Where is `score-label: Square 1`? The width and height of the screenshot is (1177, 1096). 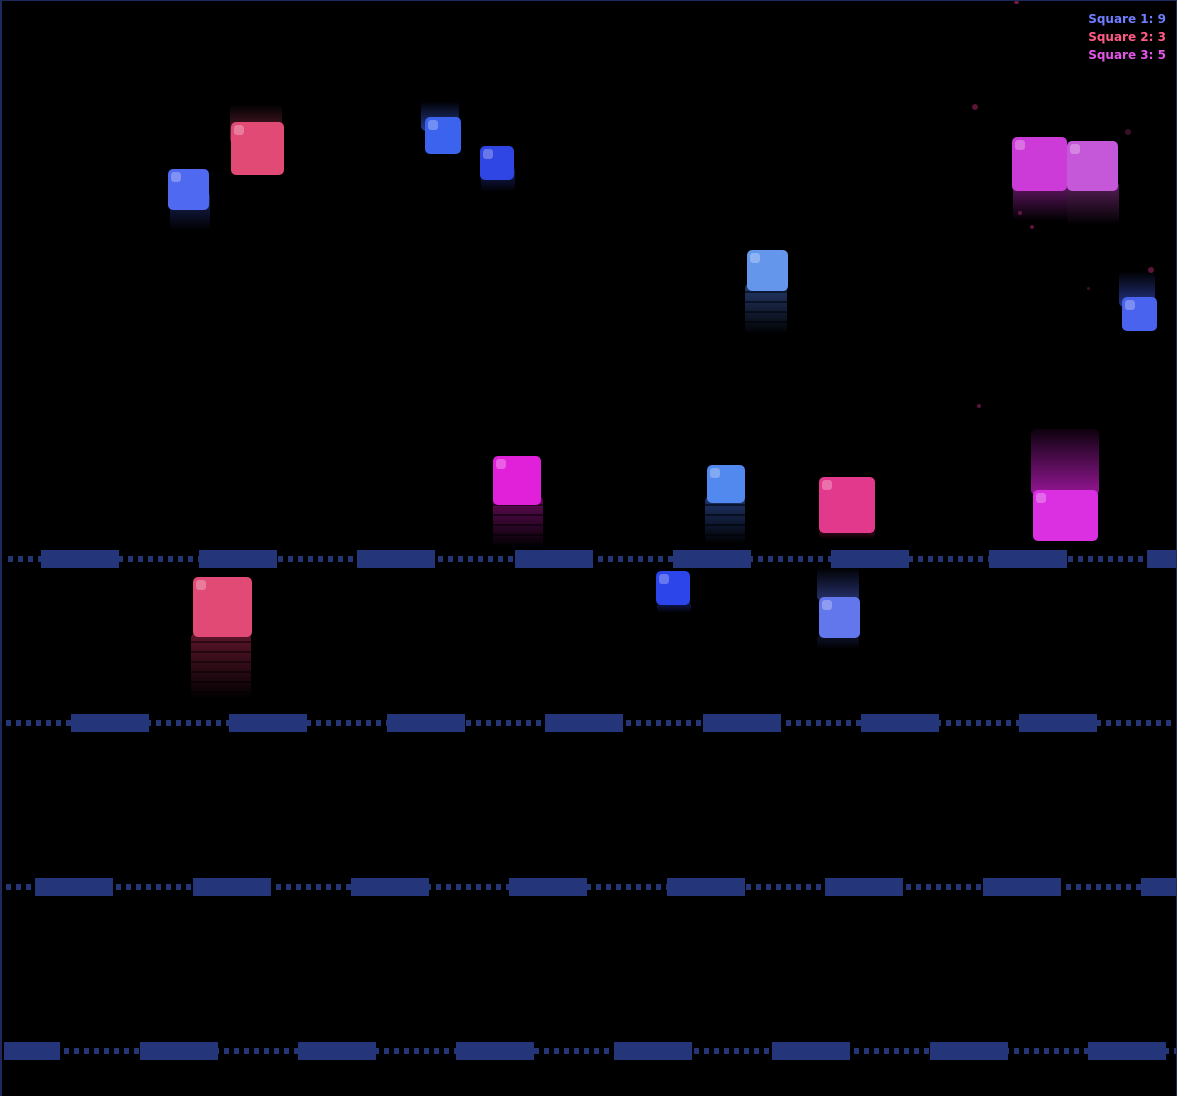
score-label: Square 1 is located at coordinates (1122, 19).